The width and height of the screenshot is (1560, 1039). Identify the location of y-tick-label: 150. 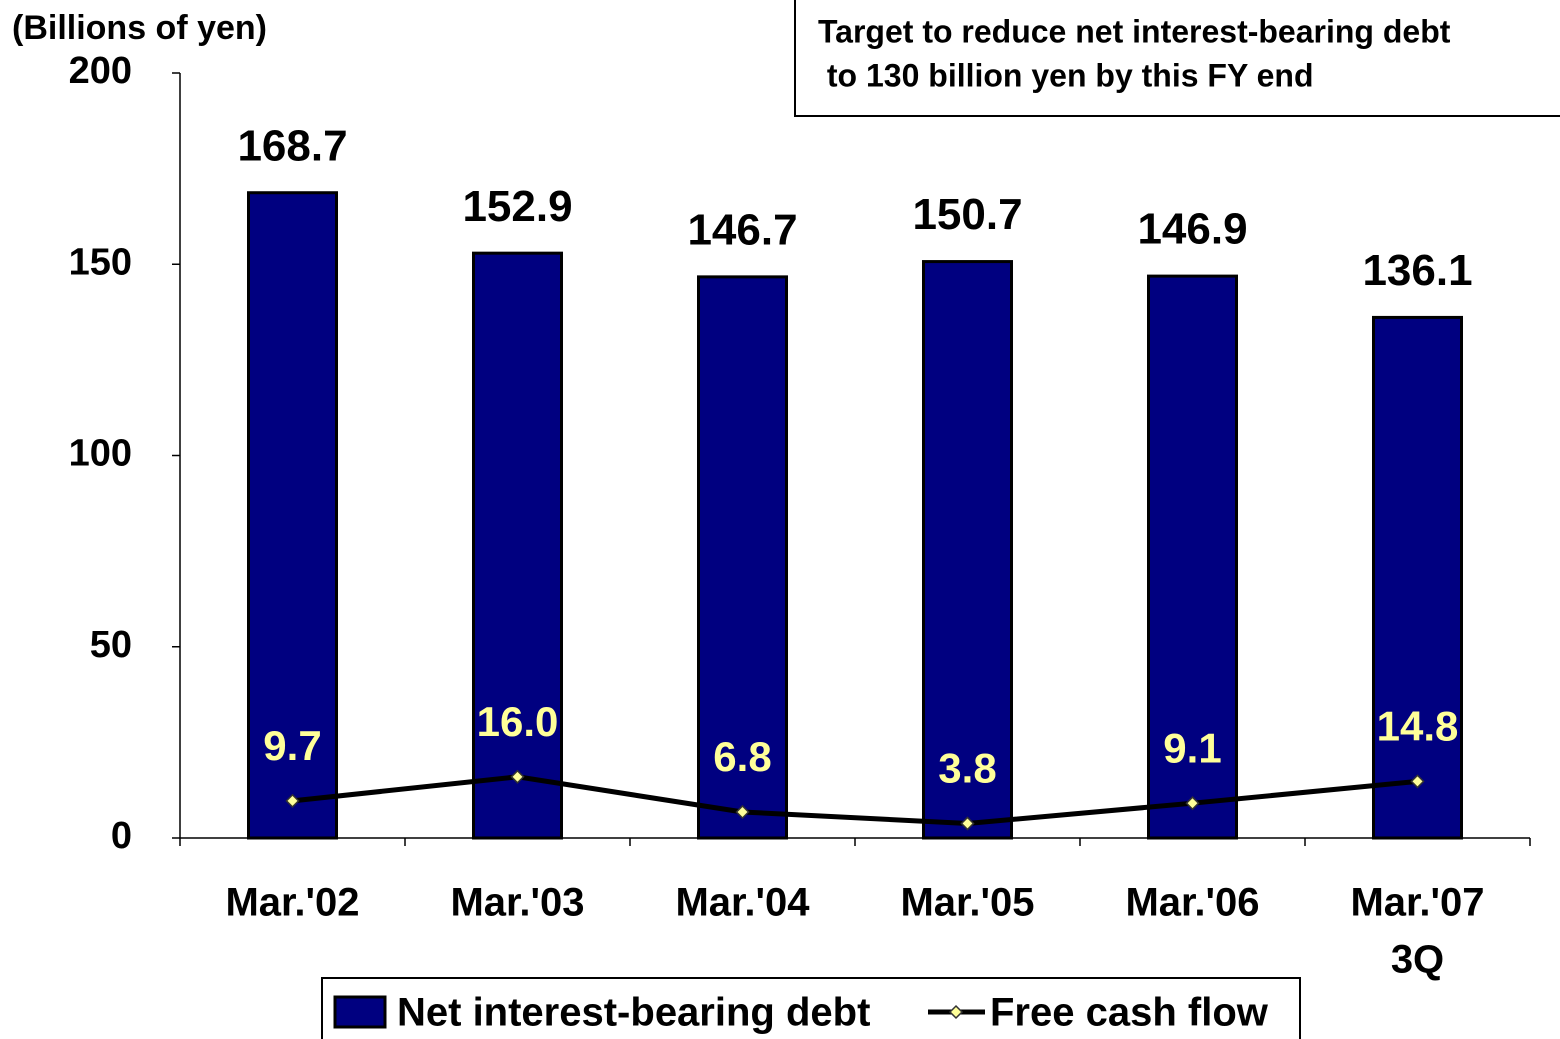
(100, 262).